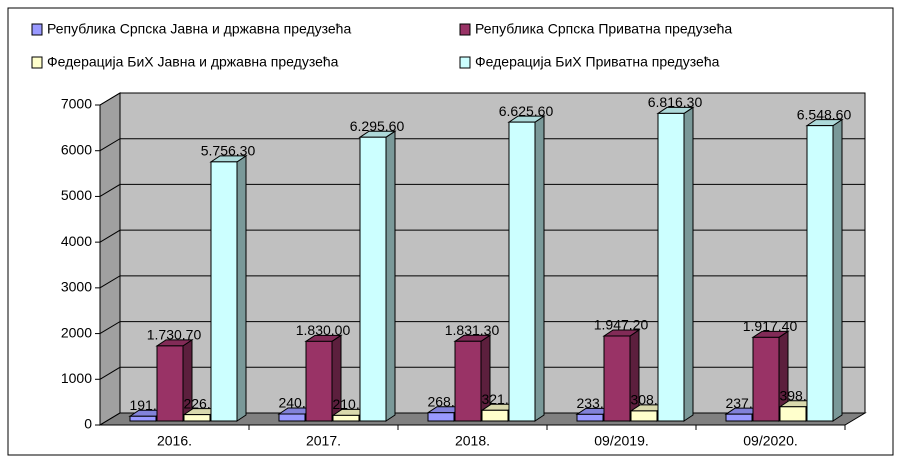  What do you see at coordinates (76, 332) in the screenshot?
I see `y-tick-label: 2000` at bounding box center [76, 332].